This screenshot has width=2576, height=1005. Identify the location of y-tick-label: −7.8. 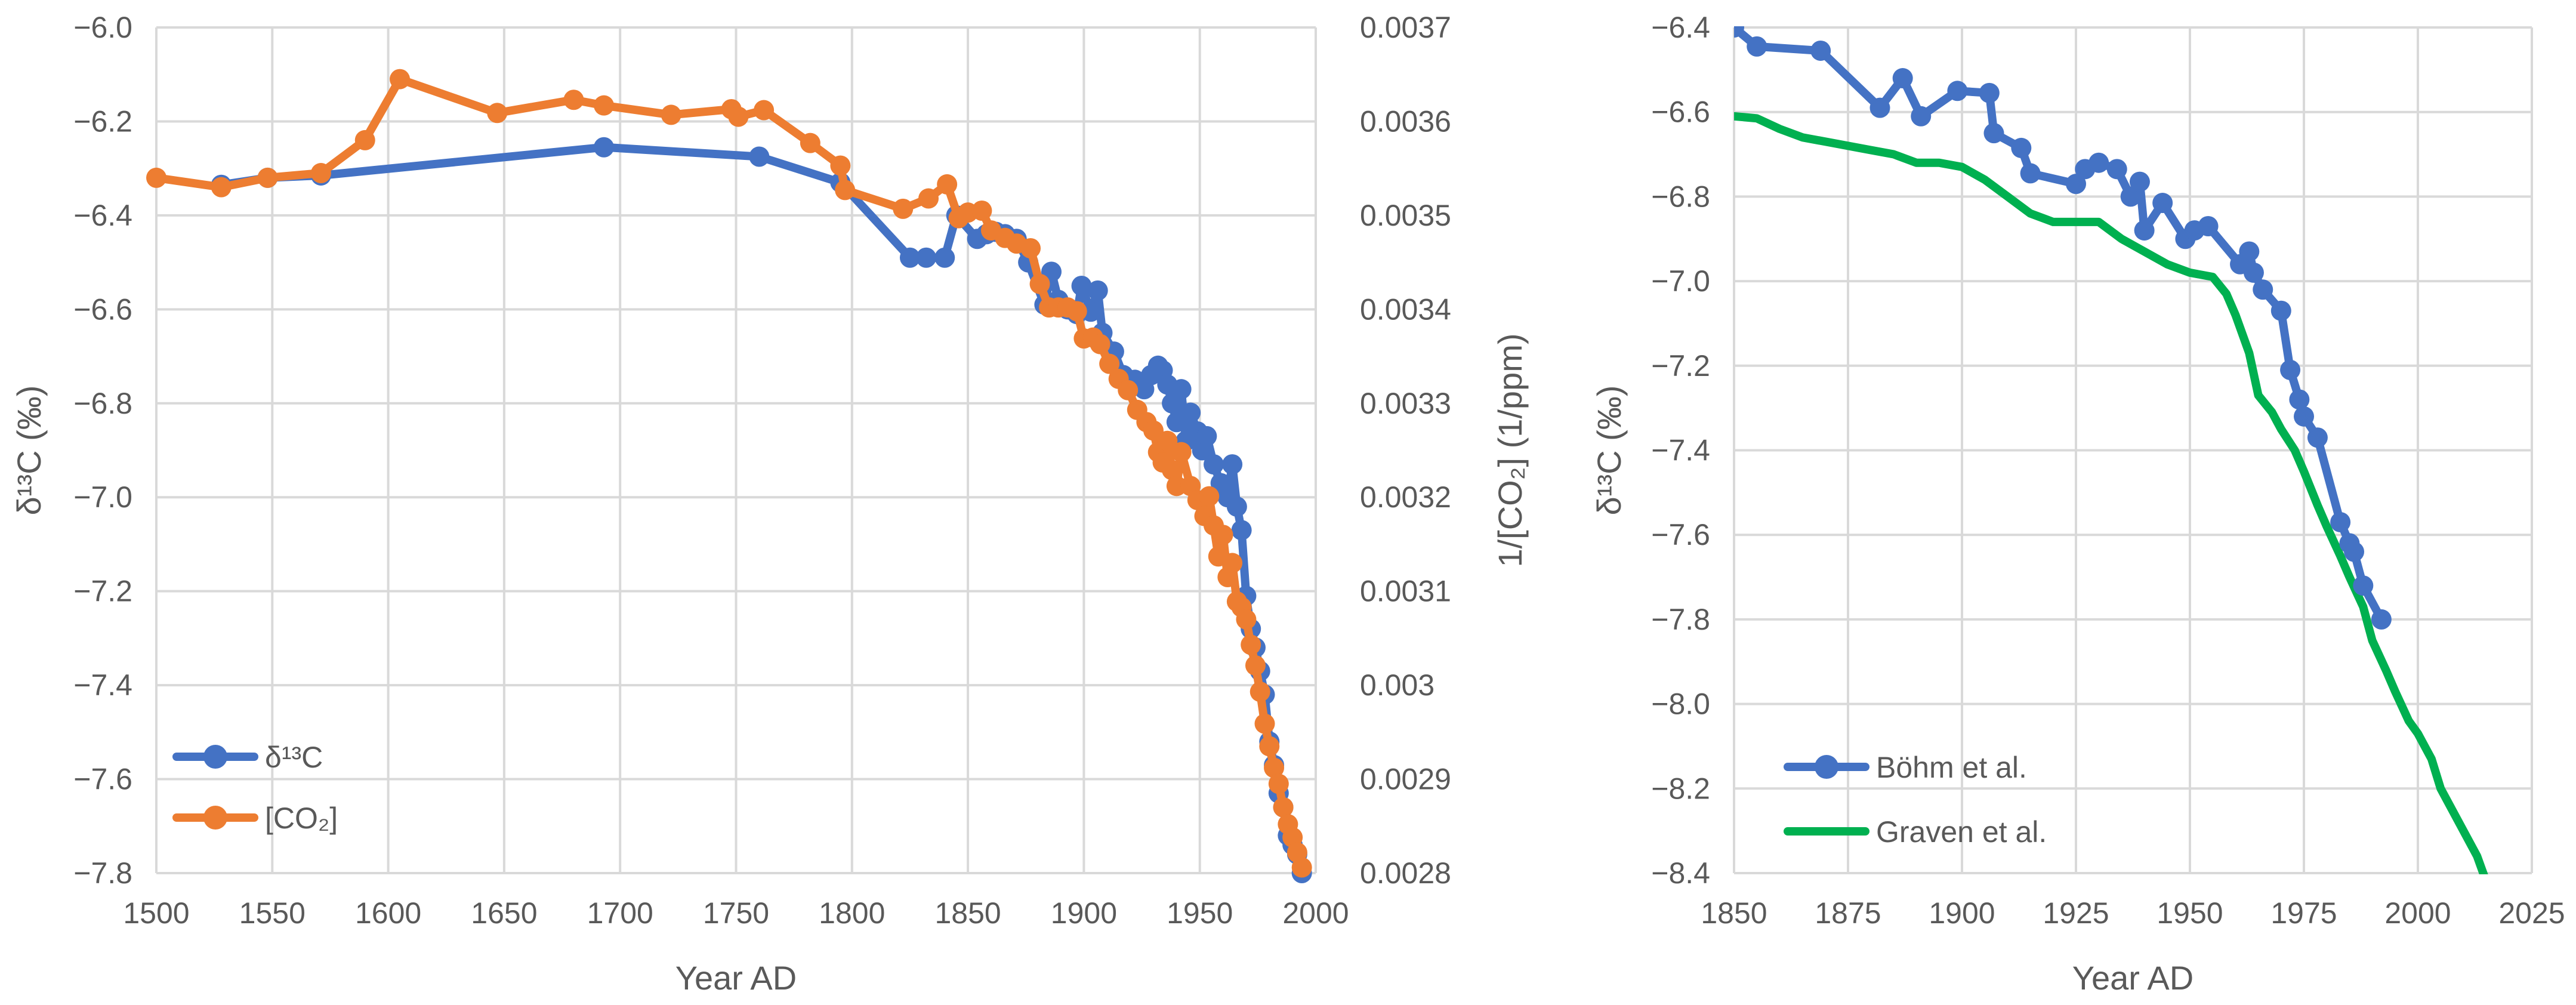
(1681, 619).